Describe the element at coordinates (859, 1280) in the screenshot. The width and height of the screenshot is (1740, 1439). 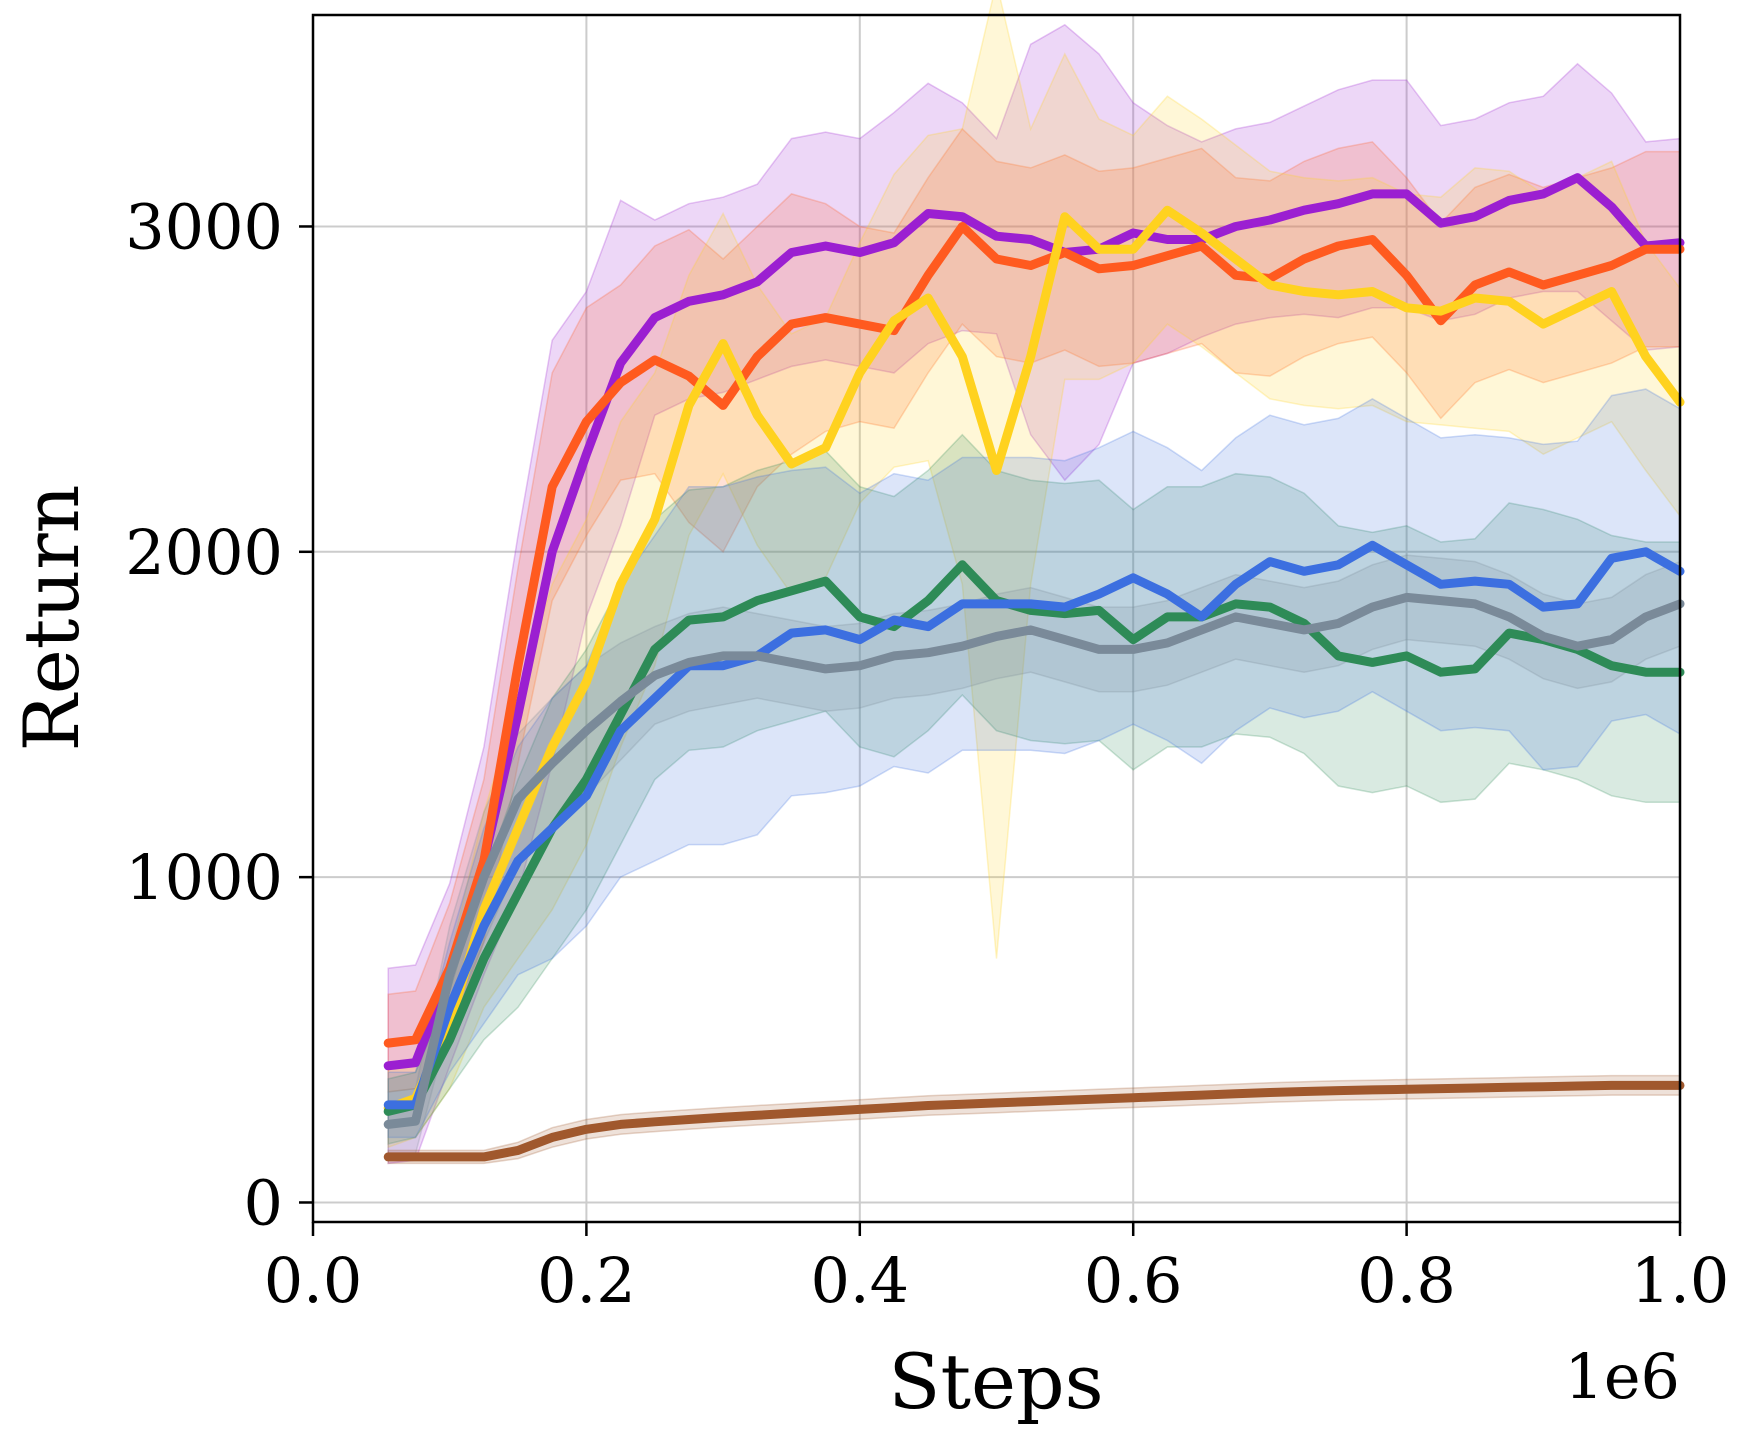
I see `x-tick-label: 0.4` at that location.